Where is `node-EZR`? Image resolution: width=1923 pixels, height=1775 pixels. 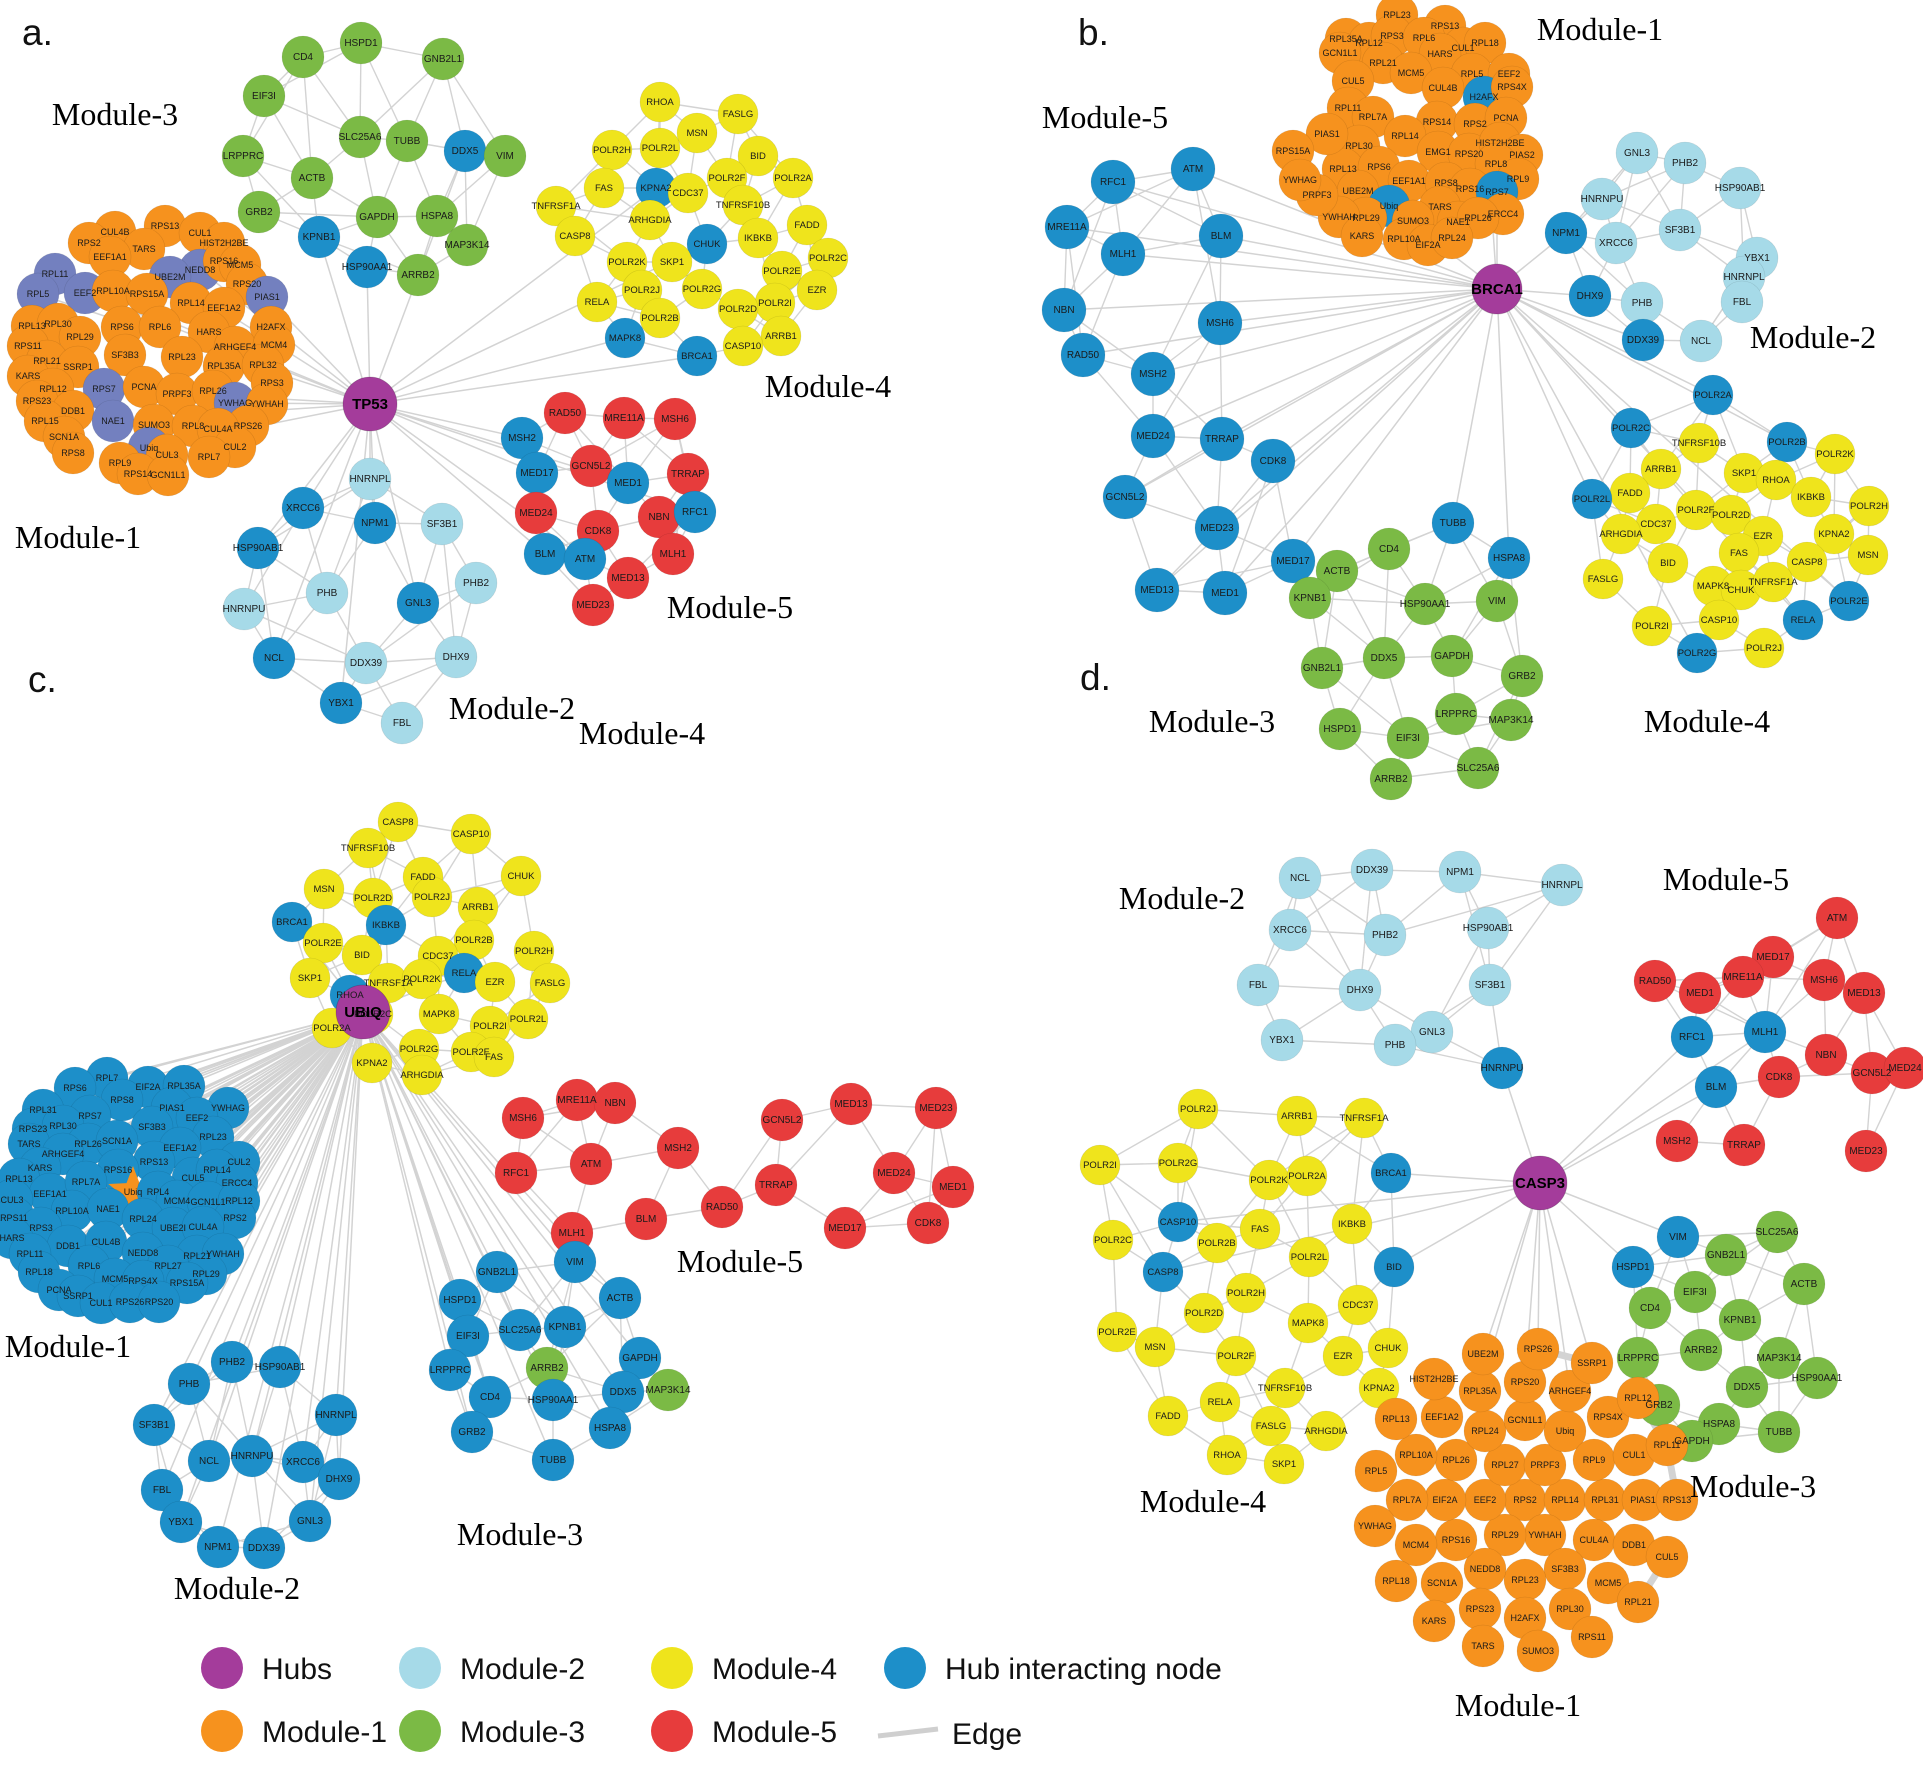
node-EZR is located at coordinates (817, 290).